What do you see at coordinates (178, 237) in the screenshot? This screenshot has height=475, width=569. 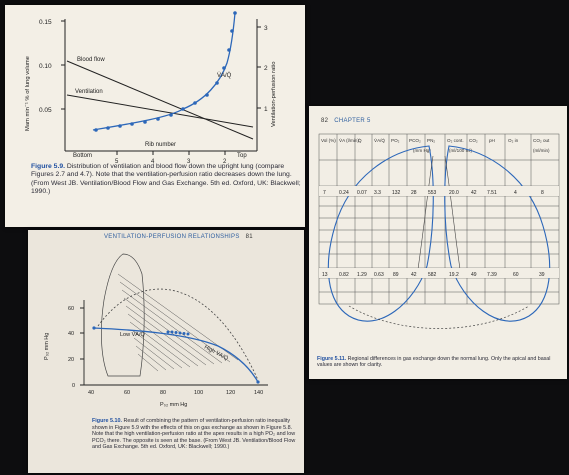 I see `page-header: VENTILATION-PERFUSION RELATIONSHIPS 81` at bounding box center [178, 237].